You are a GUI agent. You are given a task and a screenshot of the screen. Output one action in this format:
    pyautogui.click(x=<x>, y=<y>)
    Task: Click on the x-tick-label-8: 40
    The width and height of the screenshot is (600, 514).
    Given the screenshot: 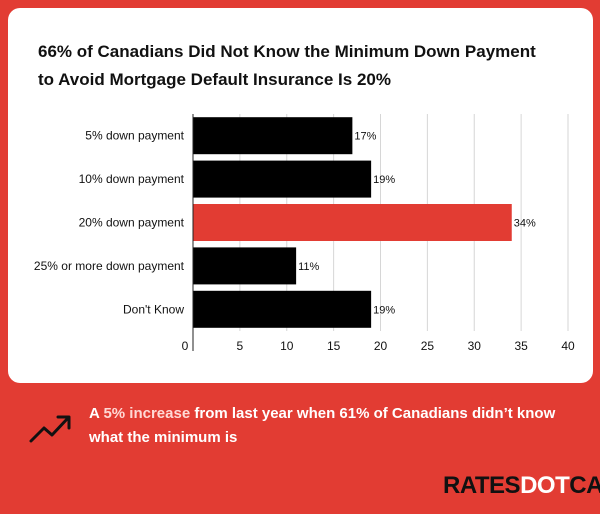 What is the action you would take?
    pyautogui.click(x=568, y=346)
    